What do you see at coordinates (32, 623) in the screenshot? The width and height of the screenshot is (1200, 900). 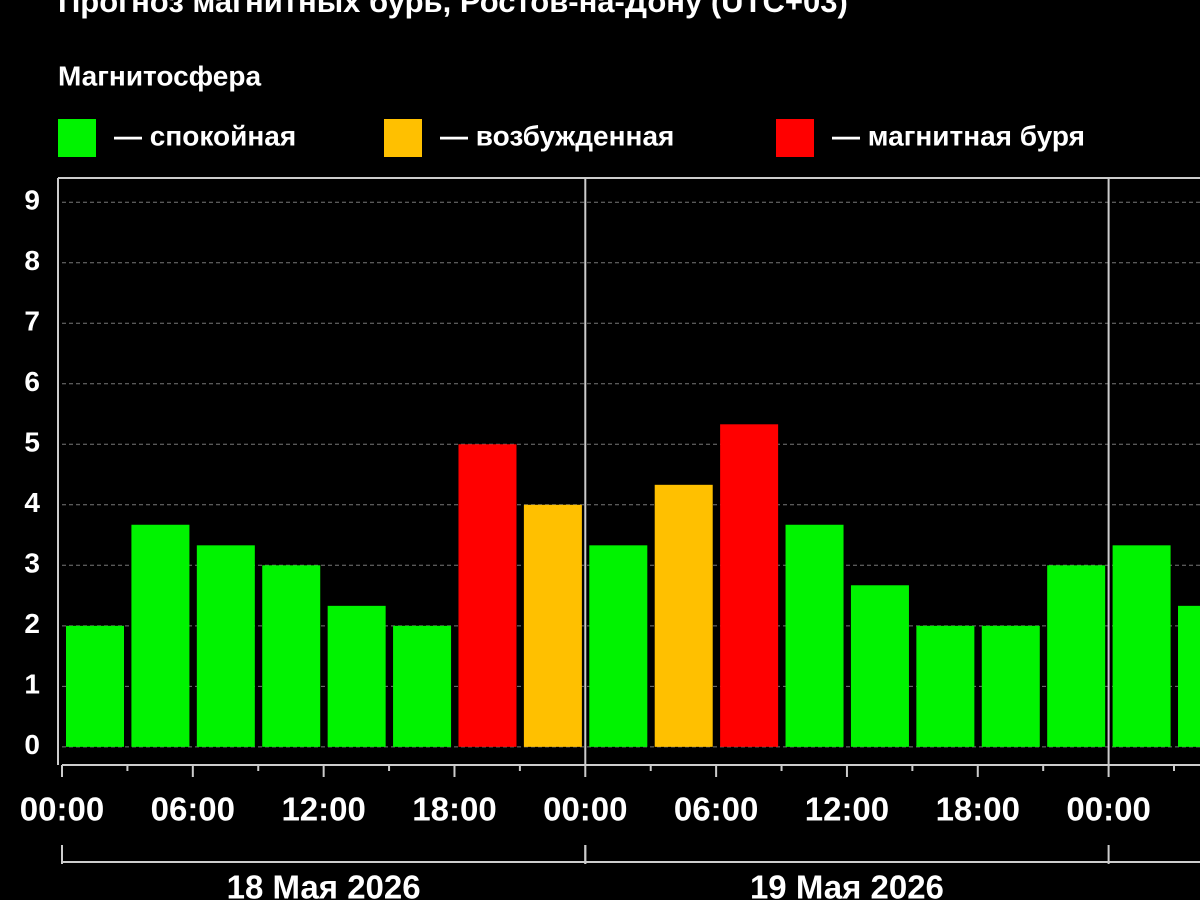 I see `y-tick-label: 2` at bounding box center [32, 623].